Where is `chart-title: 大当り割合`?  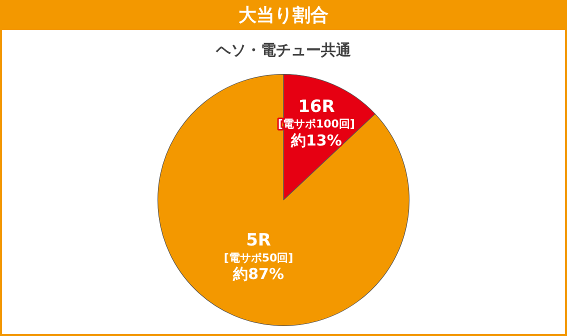
chart-title: 大当り割合 is located at coordinates (283, 16).